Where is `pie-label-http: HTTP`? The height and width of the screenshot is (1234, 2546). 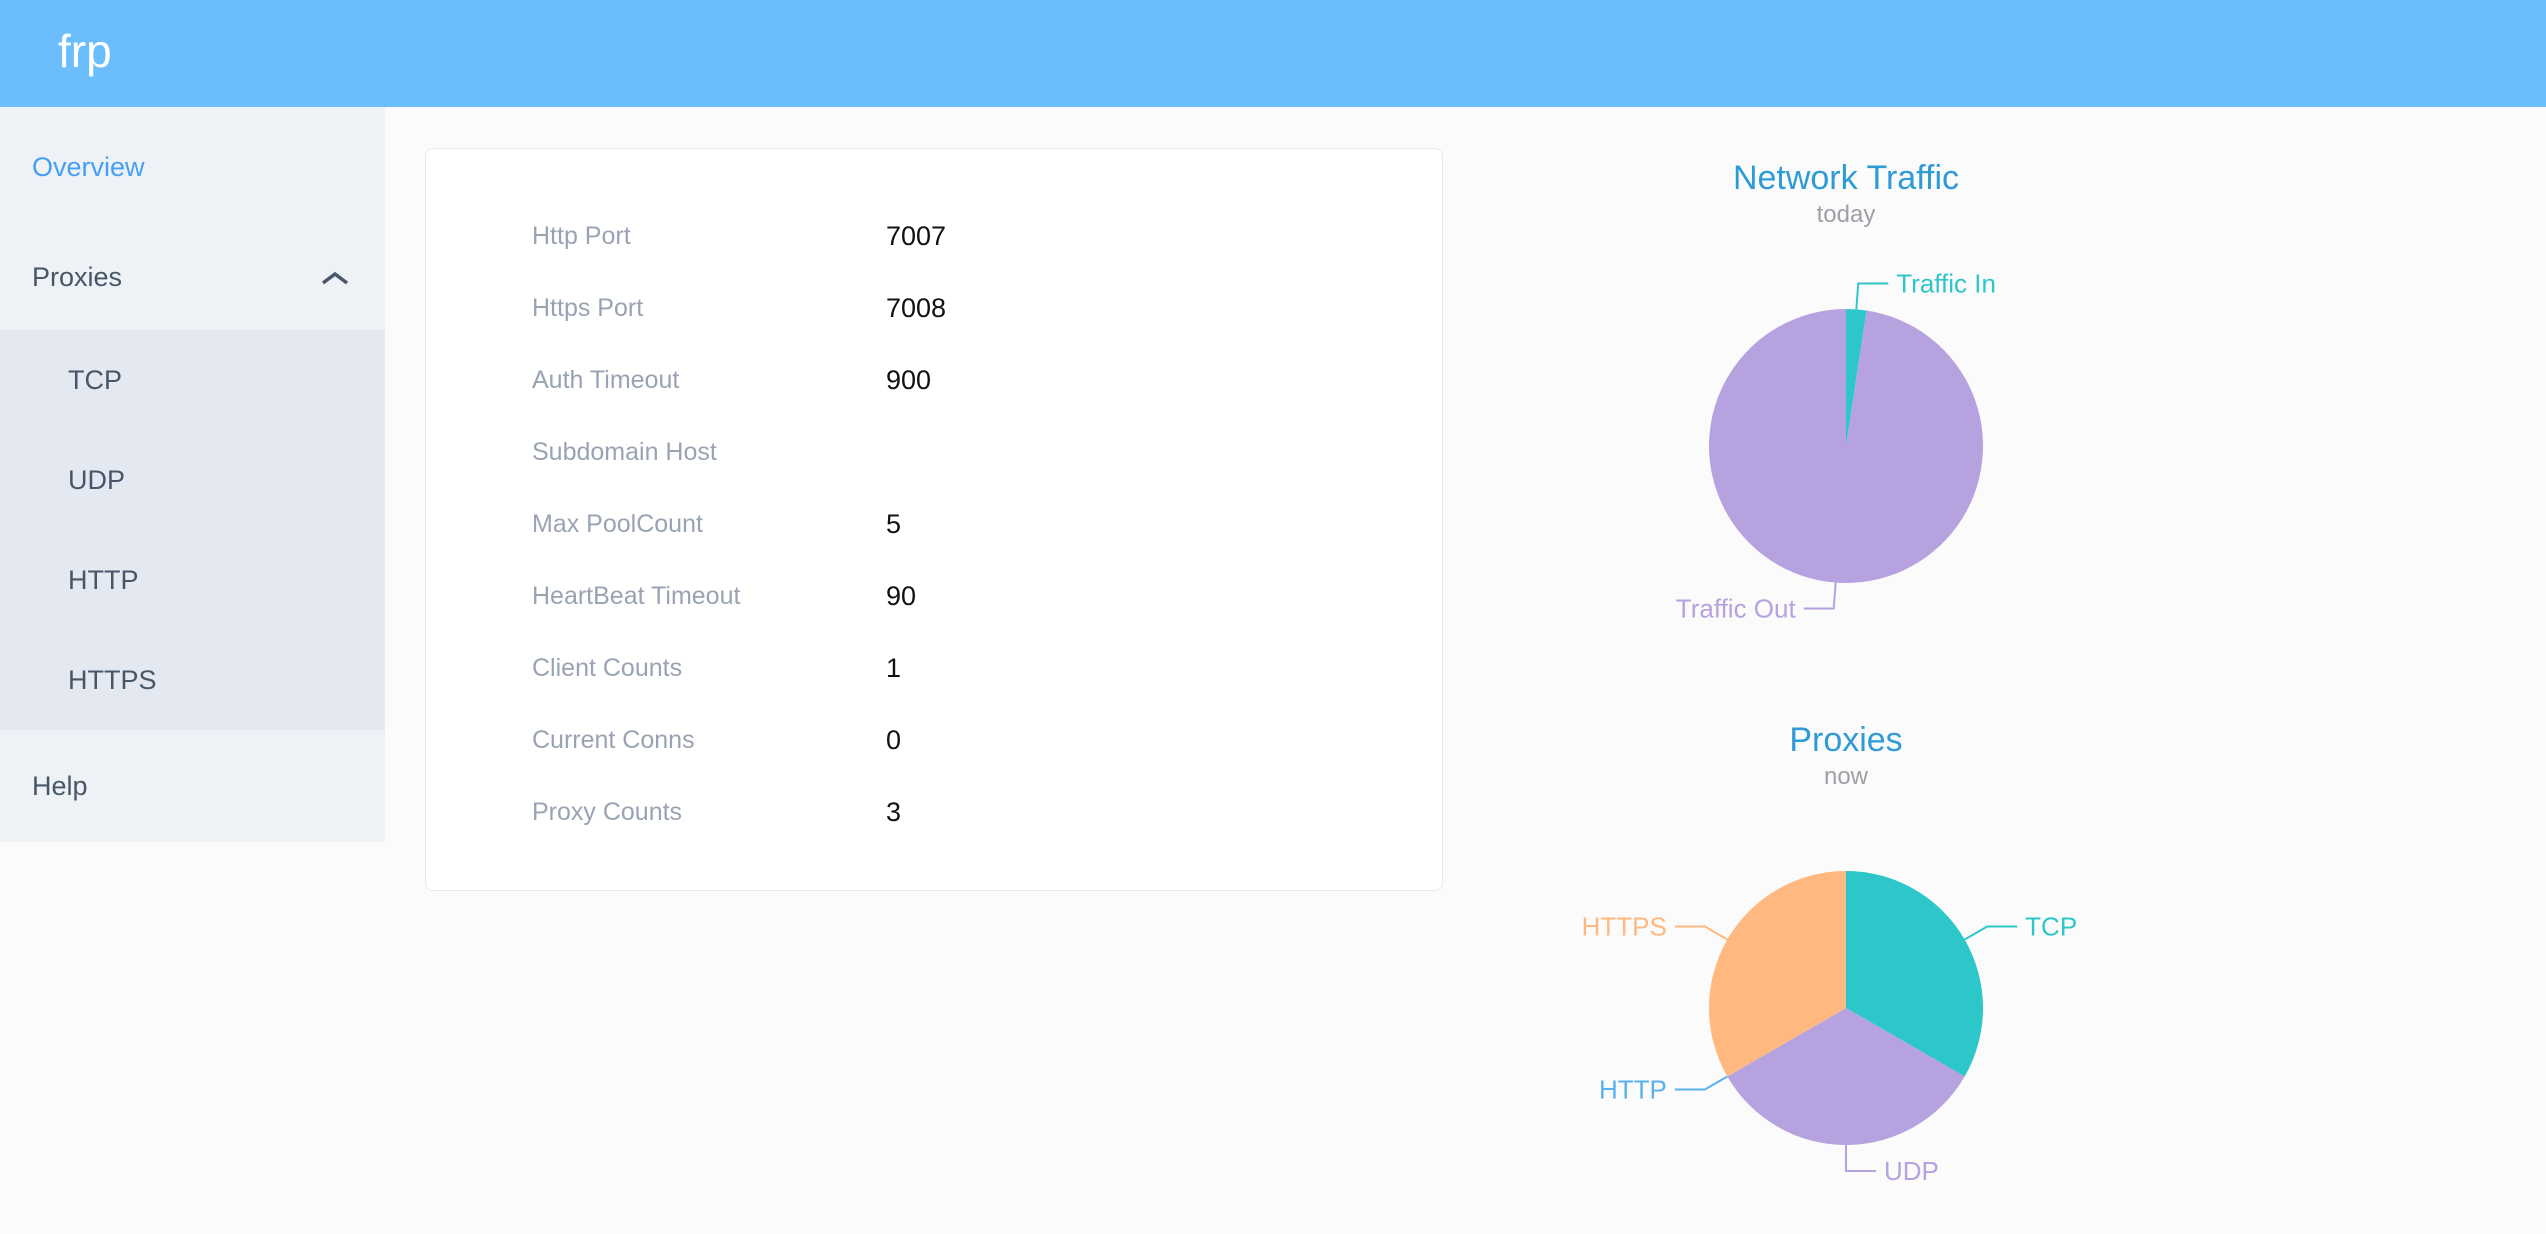
pie-label-http: HTTP is located at coordinates (1633, 1090).